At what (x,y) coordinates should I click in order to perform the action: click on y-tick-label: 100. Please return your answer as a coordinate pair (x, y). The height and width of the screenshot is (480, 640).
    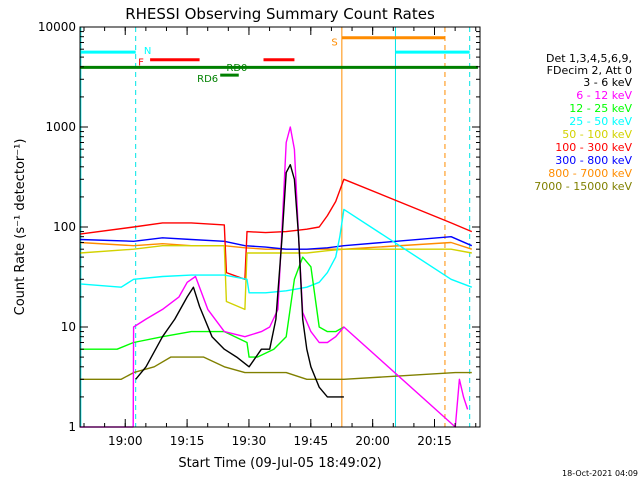
    Looking at the image, I should click on (64, 227).